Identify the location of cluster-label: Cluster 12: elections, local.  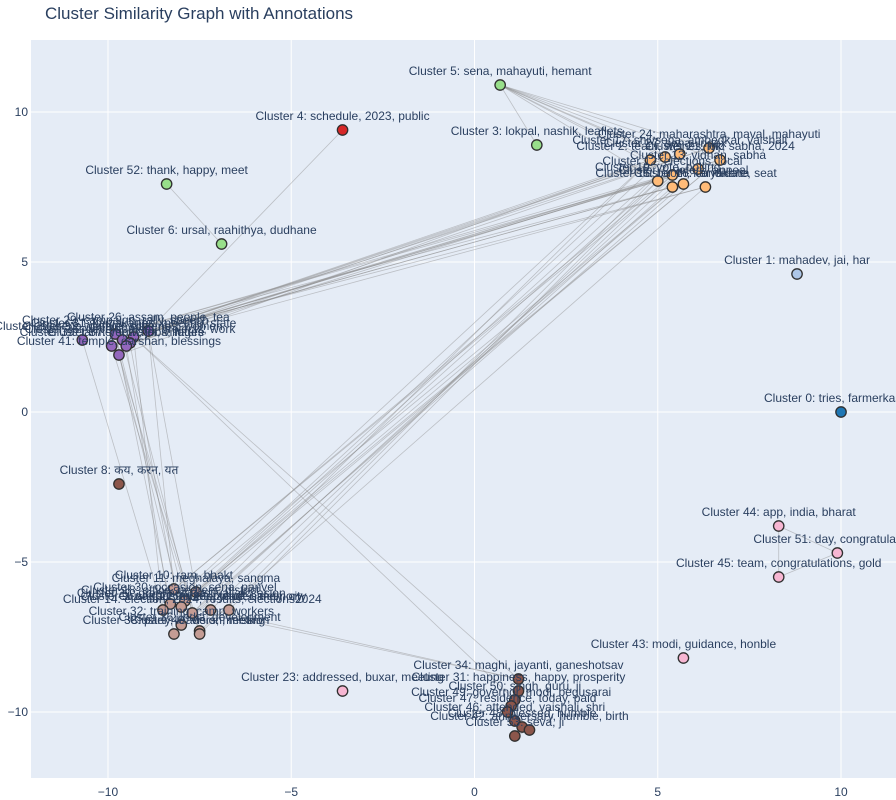
(672, 161).